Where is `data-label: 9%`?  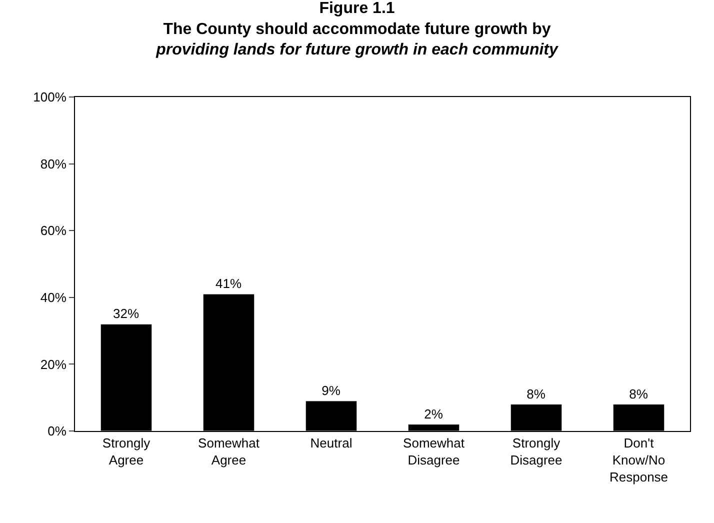 data-label: 9% is located at coordinates (331, 390).